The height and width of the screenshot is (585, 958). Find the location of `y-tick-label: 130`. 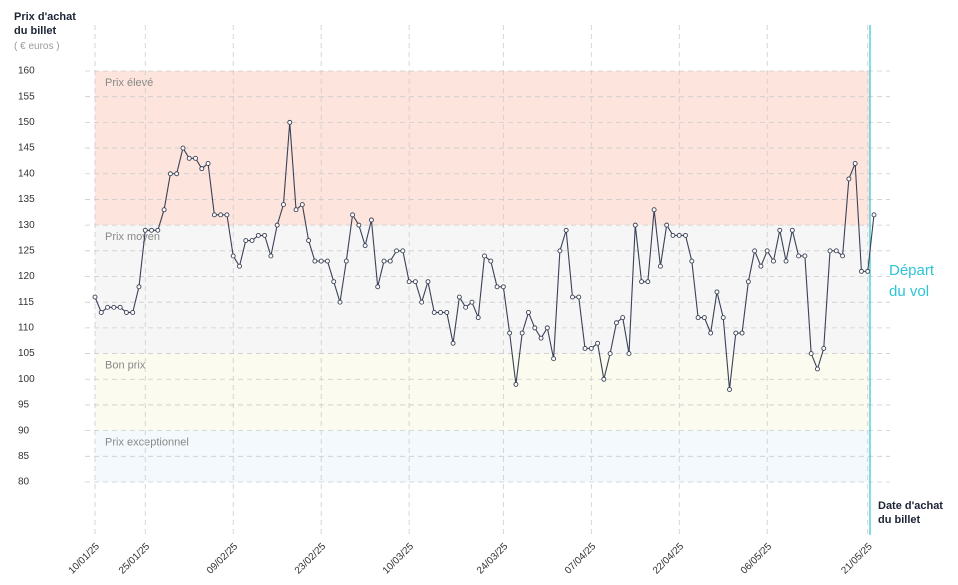

y-tick-label: 130 is located at coordinates (26, 225).